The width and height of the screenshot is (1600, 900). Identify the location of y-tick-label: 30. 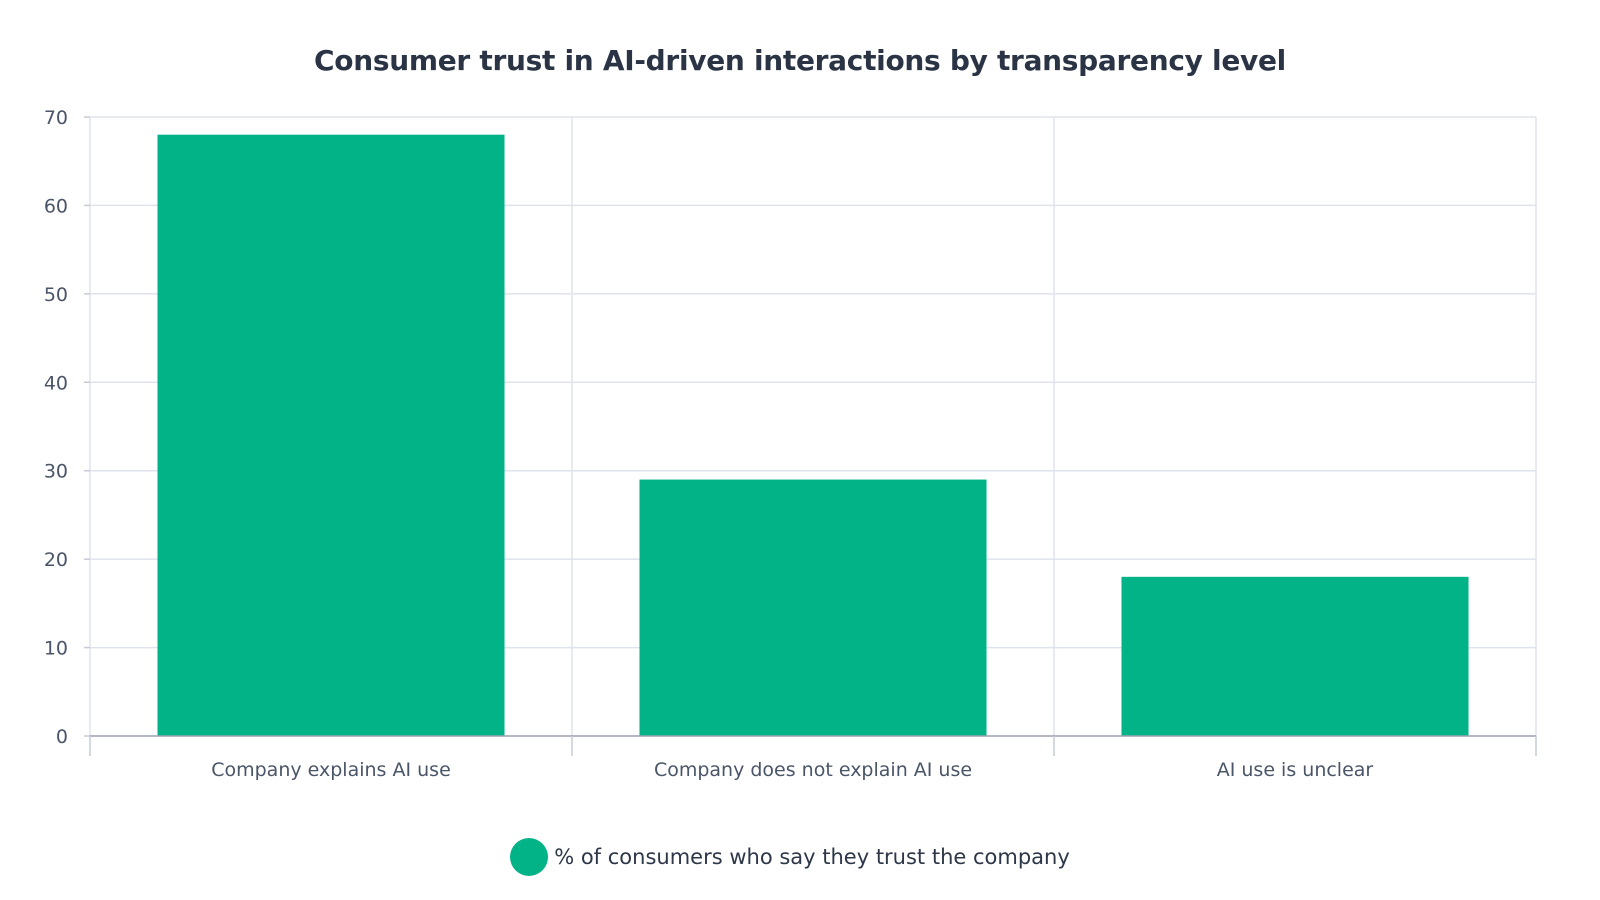
(56, 472).